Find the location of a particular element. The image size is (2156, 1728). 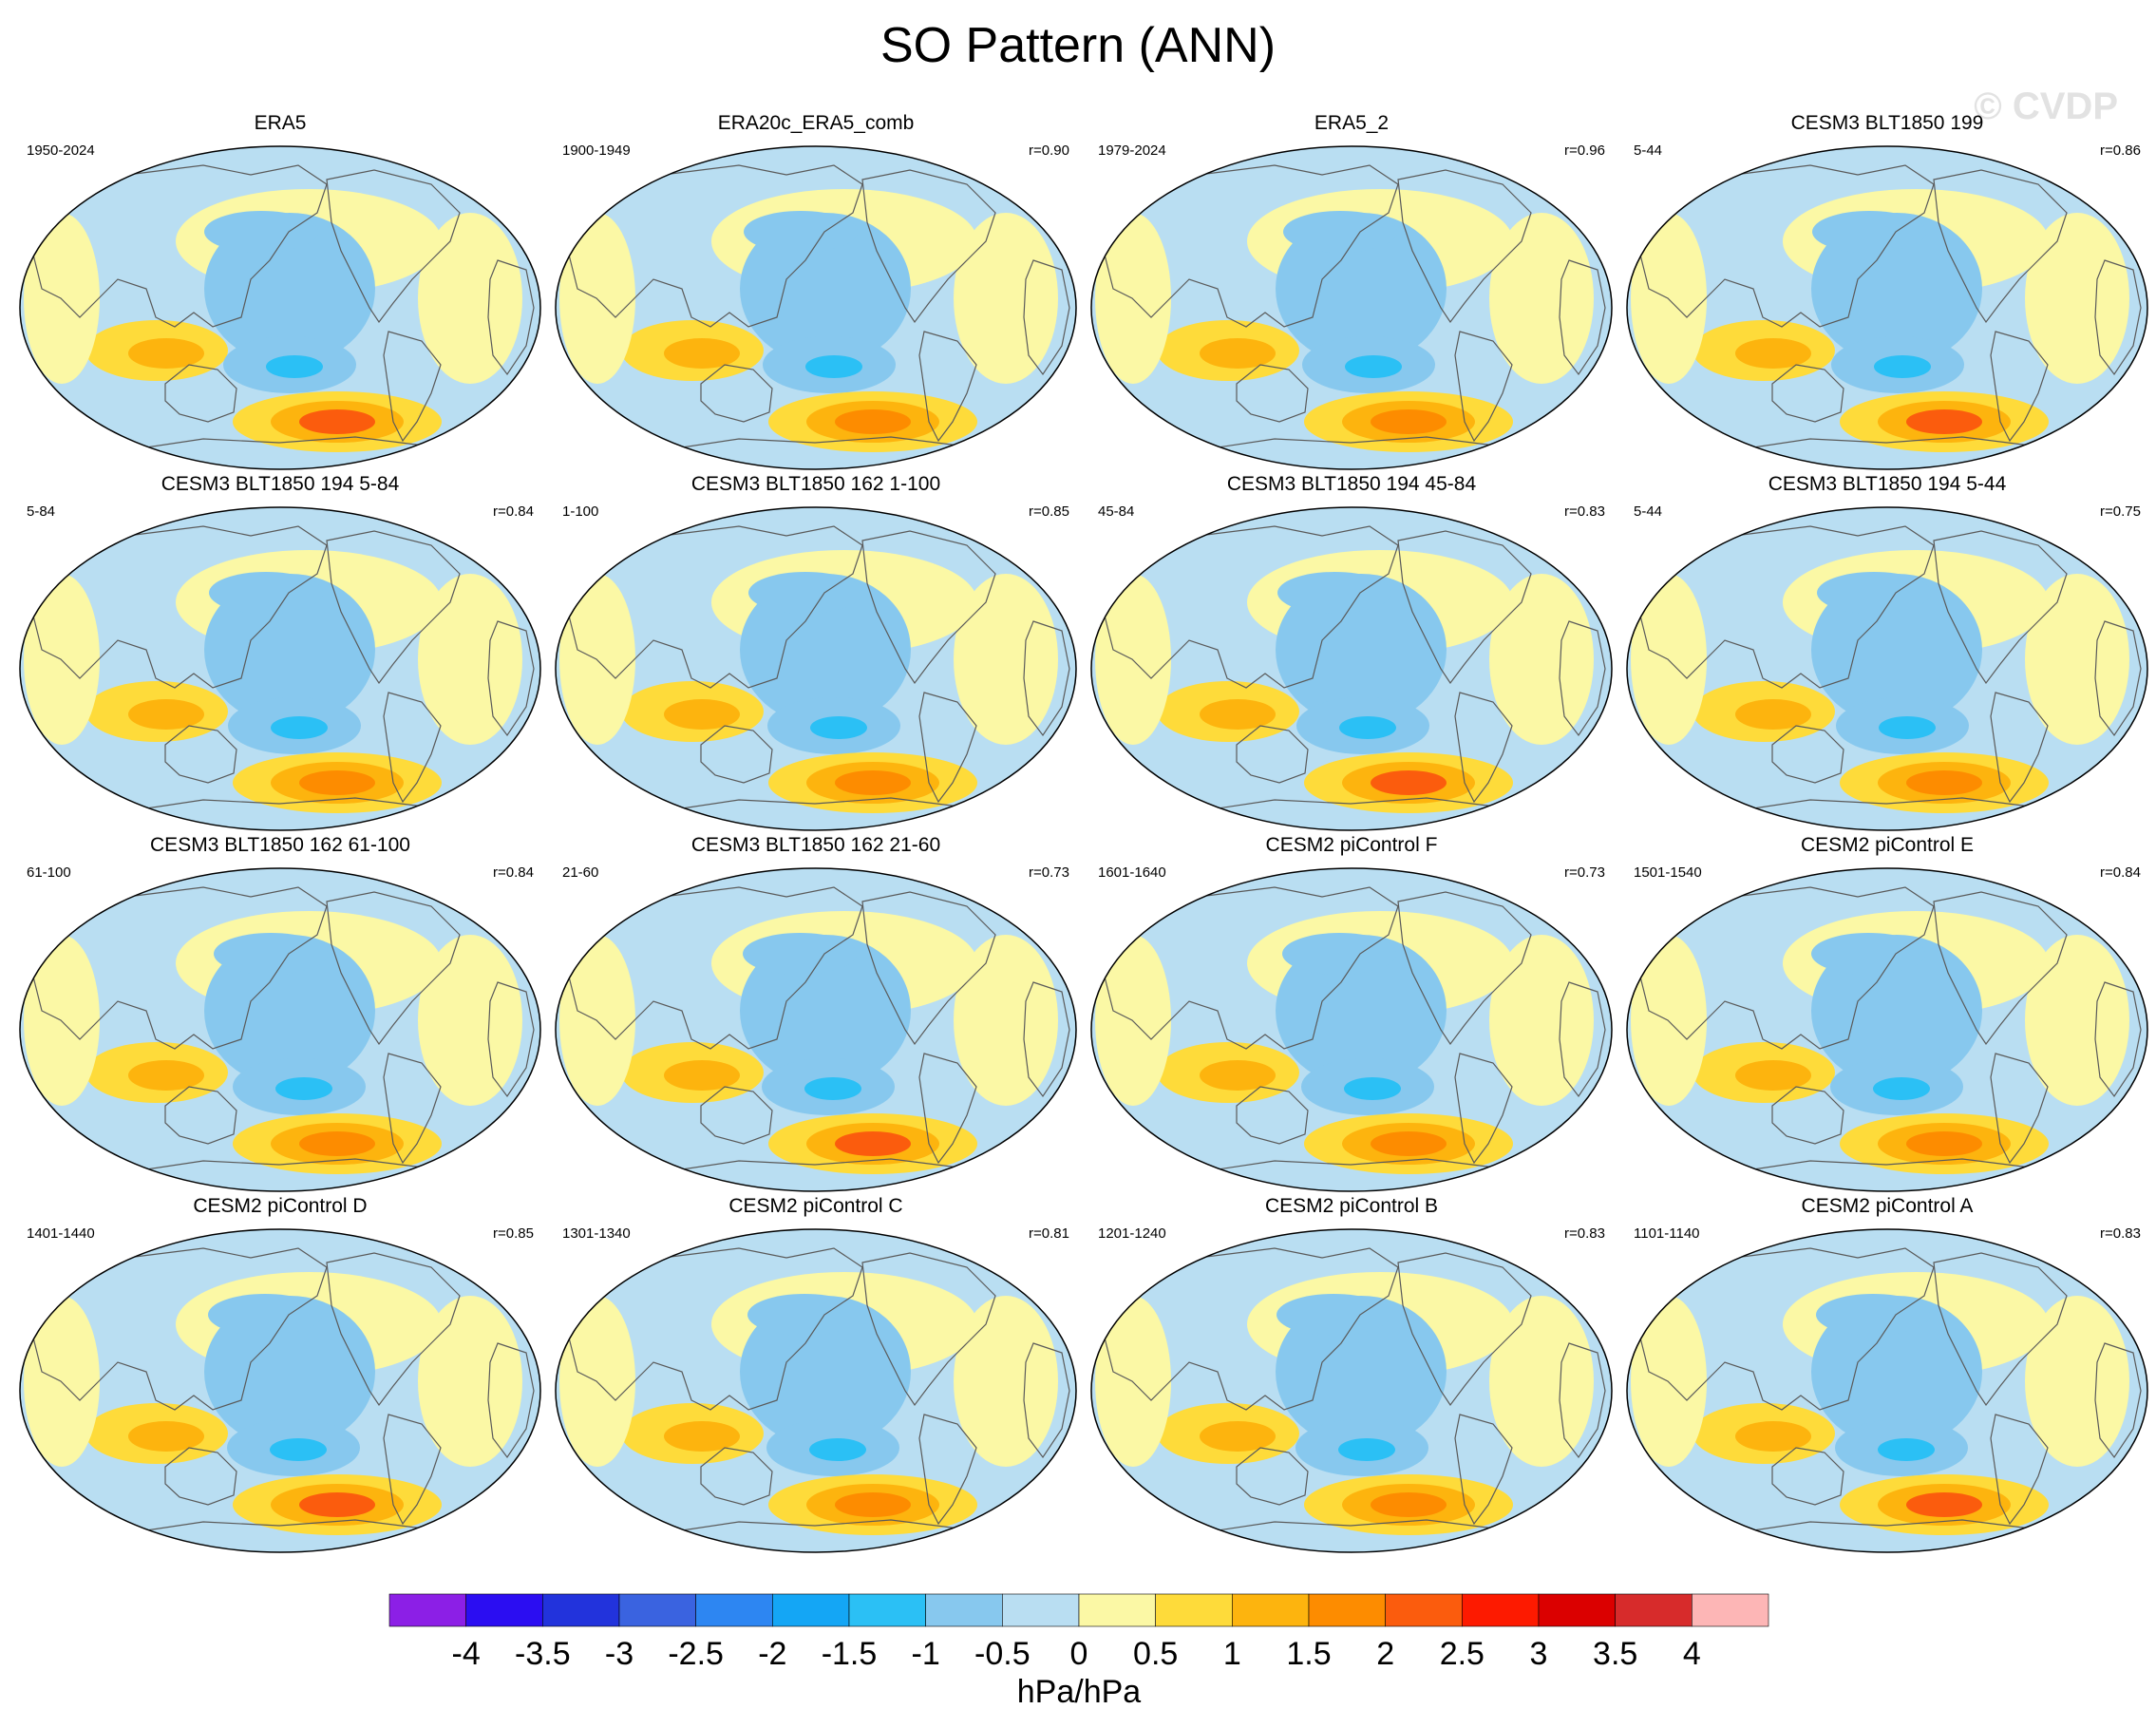

panel-correlation: r=0.84 is located at coordinates (513, 512).